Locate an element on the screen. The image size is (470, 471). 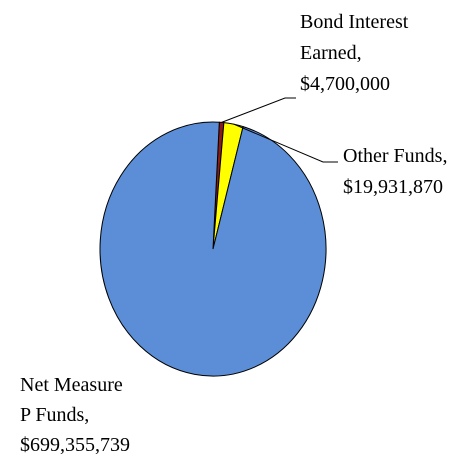
leader-line-other-funds is located at coordinates (285, 143).